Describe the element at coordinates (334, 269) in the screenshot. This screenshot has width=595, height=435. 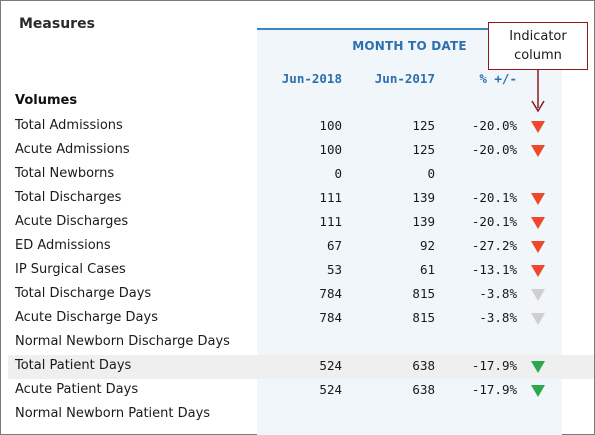
I see `cell-current: 53` at that location.